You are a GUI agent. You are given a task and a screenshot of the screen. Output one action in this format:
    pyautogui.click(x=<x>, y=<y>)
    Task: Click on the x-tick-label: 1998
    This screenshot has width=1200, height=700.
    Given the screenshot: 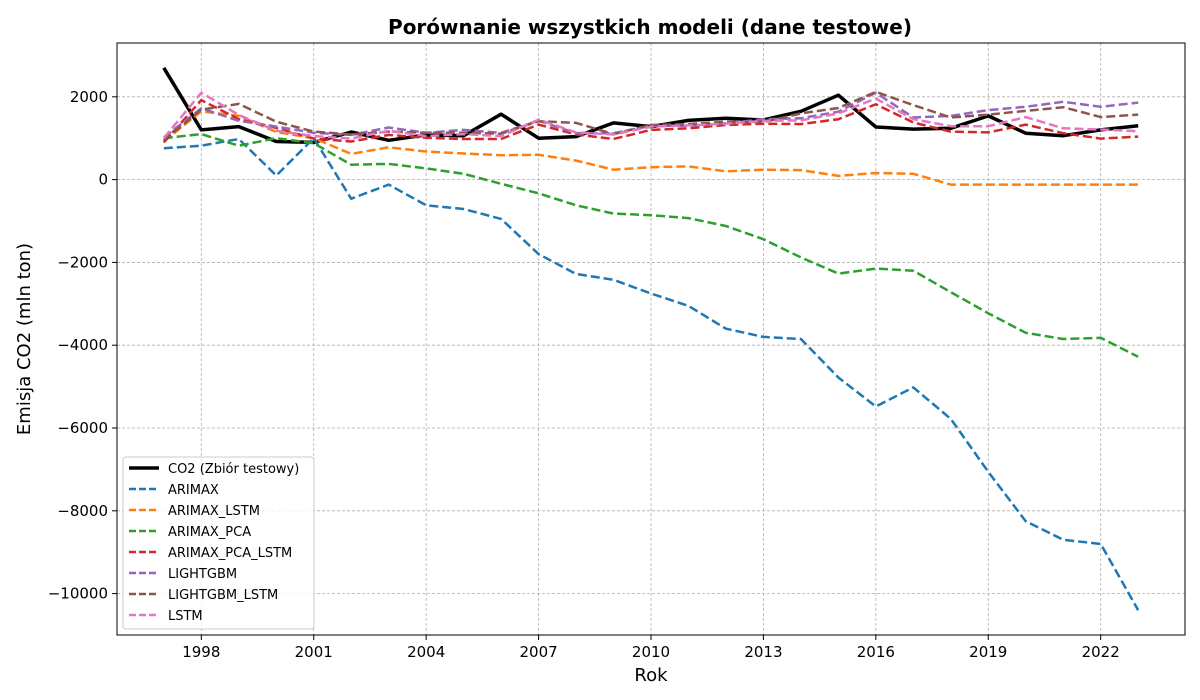 What is the action you would take?
    pyautogui.click(x=201, y=652)
    